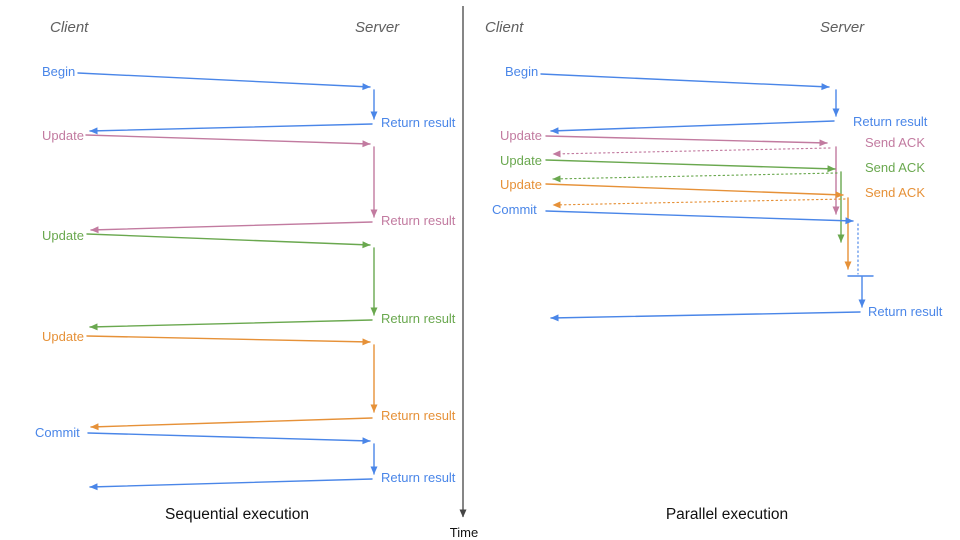 Image resolution: width=960 pixels, height=540 pixels. I want to click on left-begin-response-label: Return result, so click(418, 122).